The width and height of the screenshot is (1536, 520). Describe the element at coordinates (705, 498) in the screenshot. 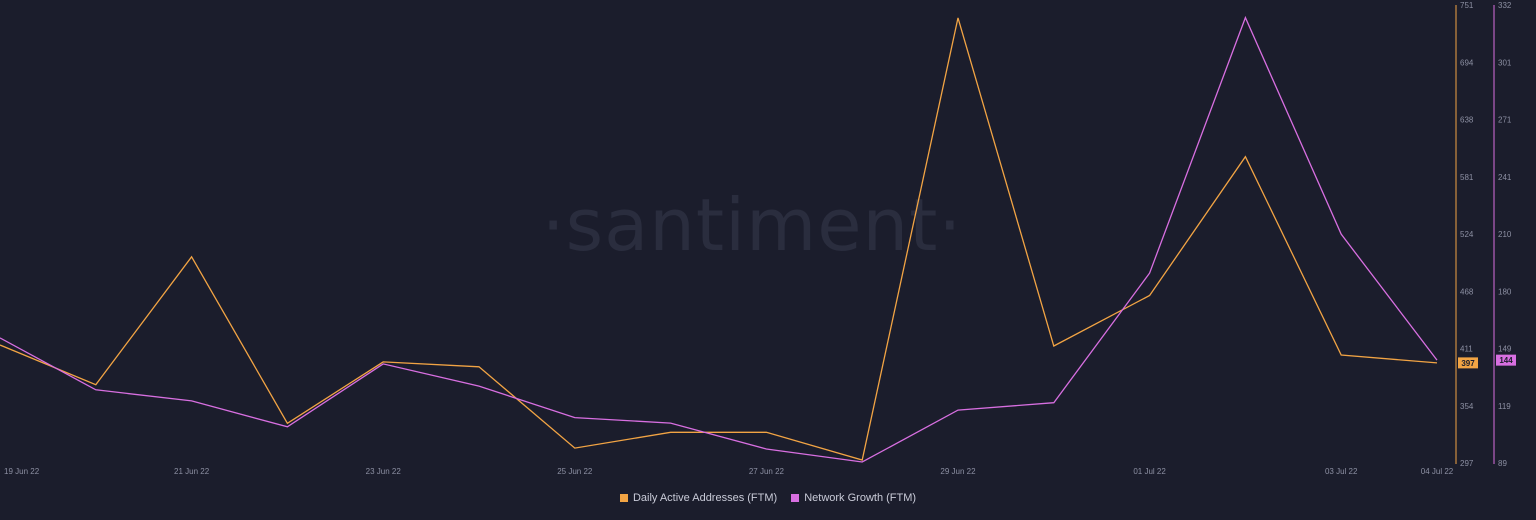

I see `legend-label-daily-active-addresses: Daily Active Addresses (FTM)` at that location.